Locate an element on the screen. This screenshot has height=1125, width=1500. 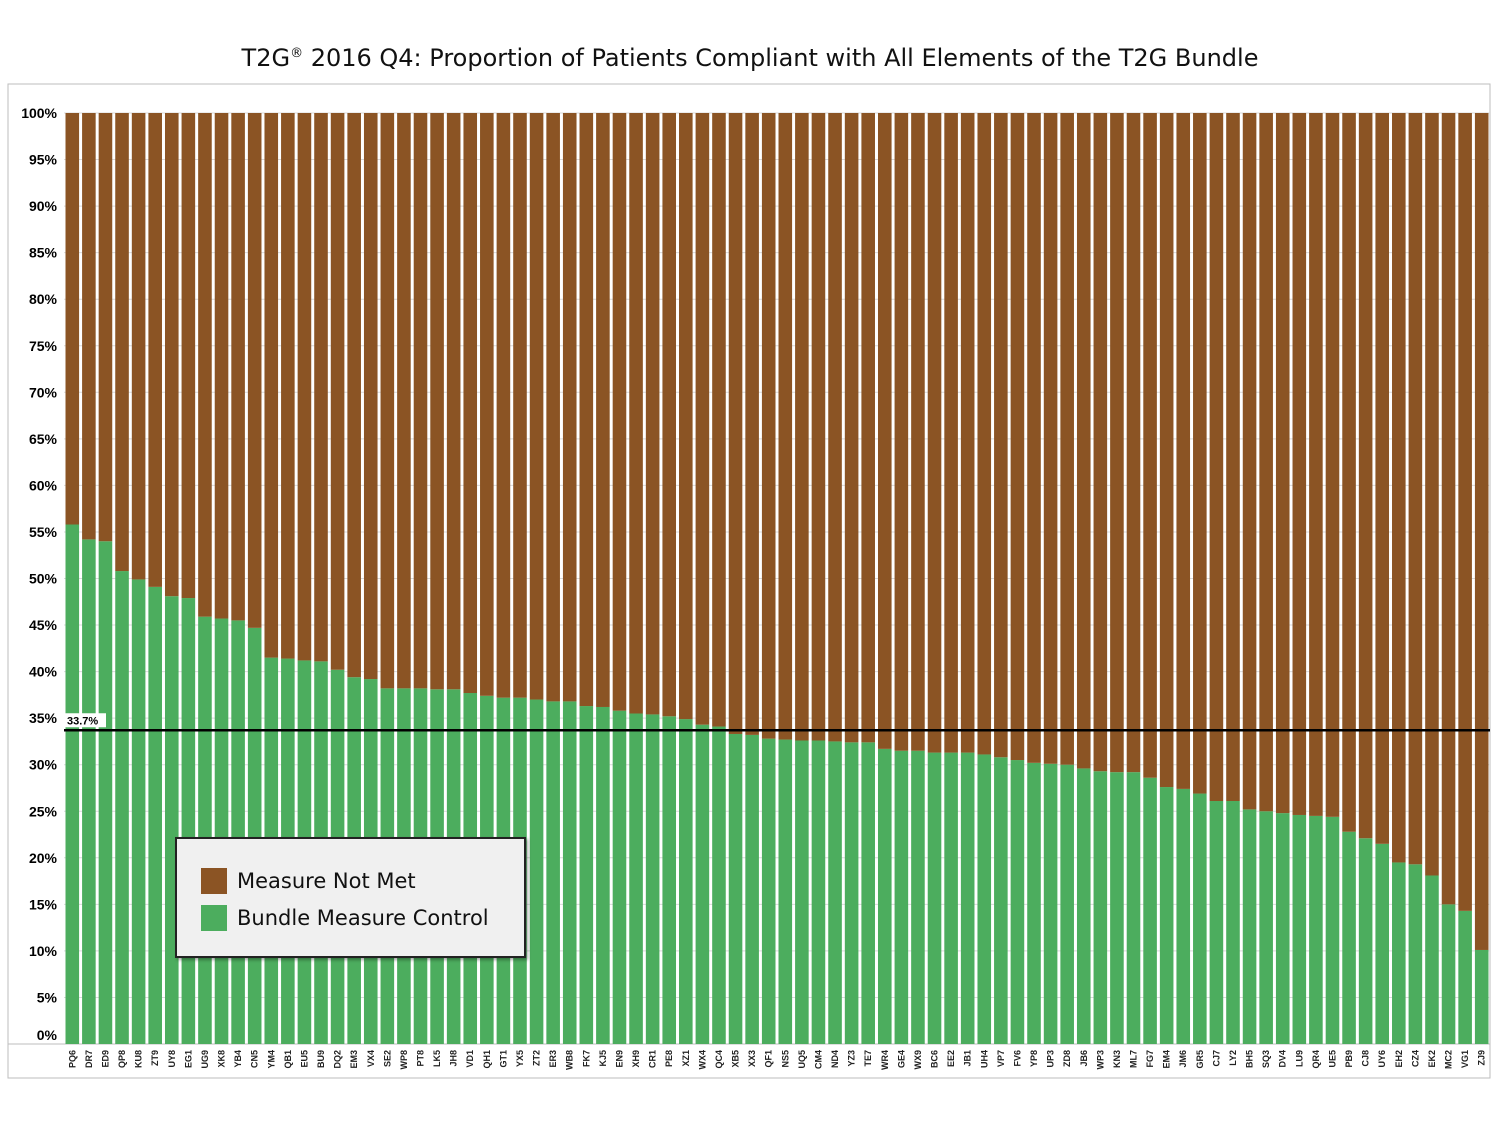
bar-bundle-measure-control-uh4 is located at coordinates (984, 899).